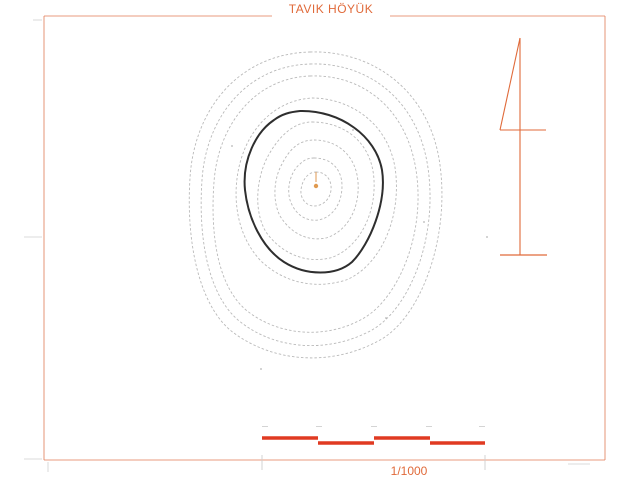  I want to click on index-contour-line, so click(313, 191).